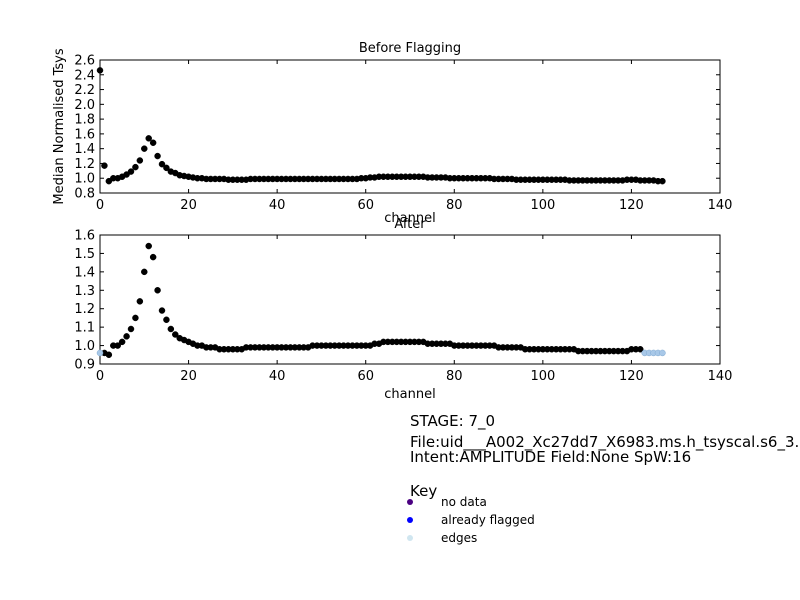 This screenshot has height=600, width=800. I want to click on y-tick-label: 2.2, so click(84, 90).